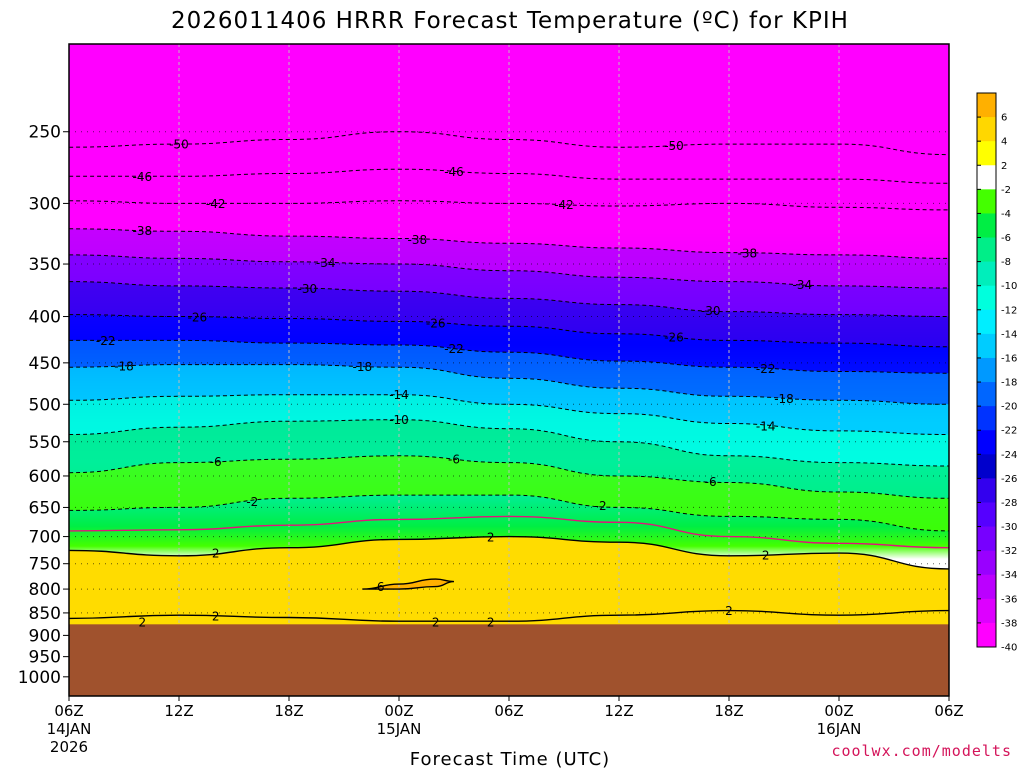  I want to click on colorbar-label: -10, so click(1009, 286).